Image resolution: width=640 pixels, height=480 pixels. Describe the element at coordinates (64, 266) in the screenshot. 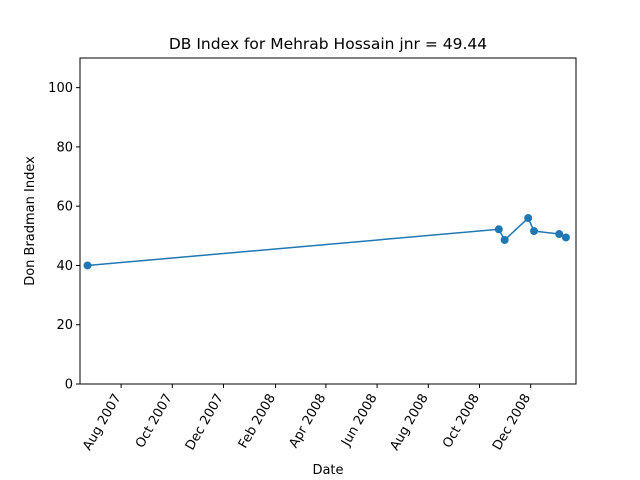

I see `y-tick-label: 40` at that location.